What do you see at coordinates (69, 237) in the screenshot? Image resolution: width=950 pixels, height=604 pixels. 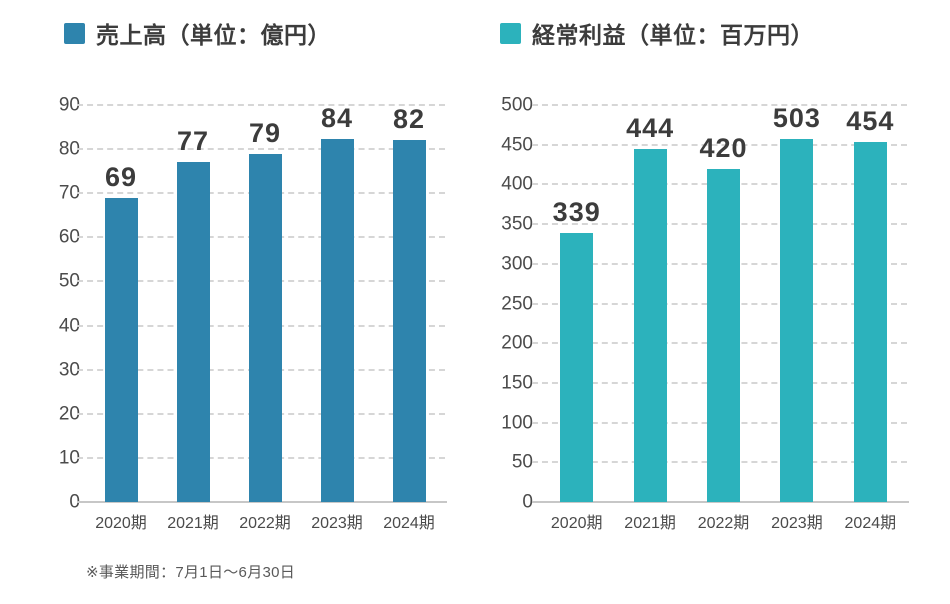 I see `y-tick-label: 60` at bounding box center [69, 237].